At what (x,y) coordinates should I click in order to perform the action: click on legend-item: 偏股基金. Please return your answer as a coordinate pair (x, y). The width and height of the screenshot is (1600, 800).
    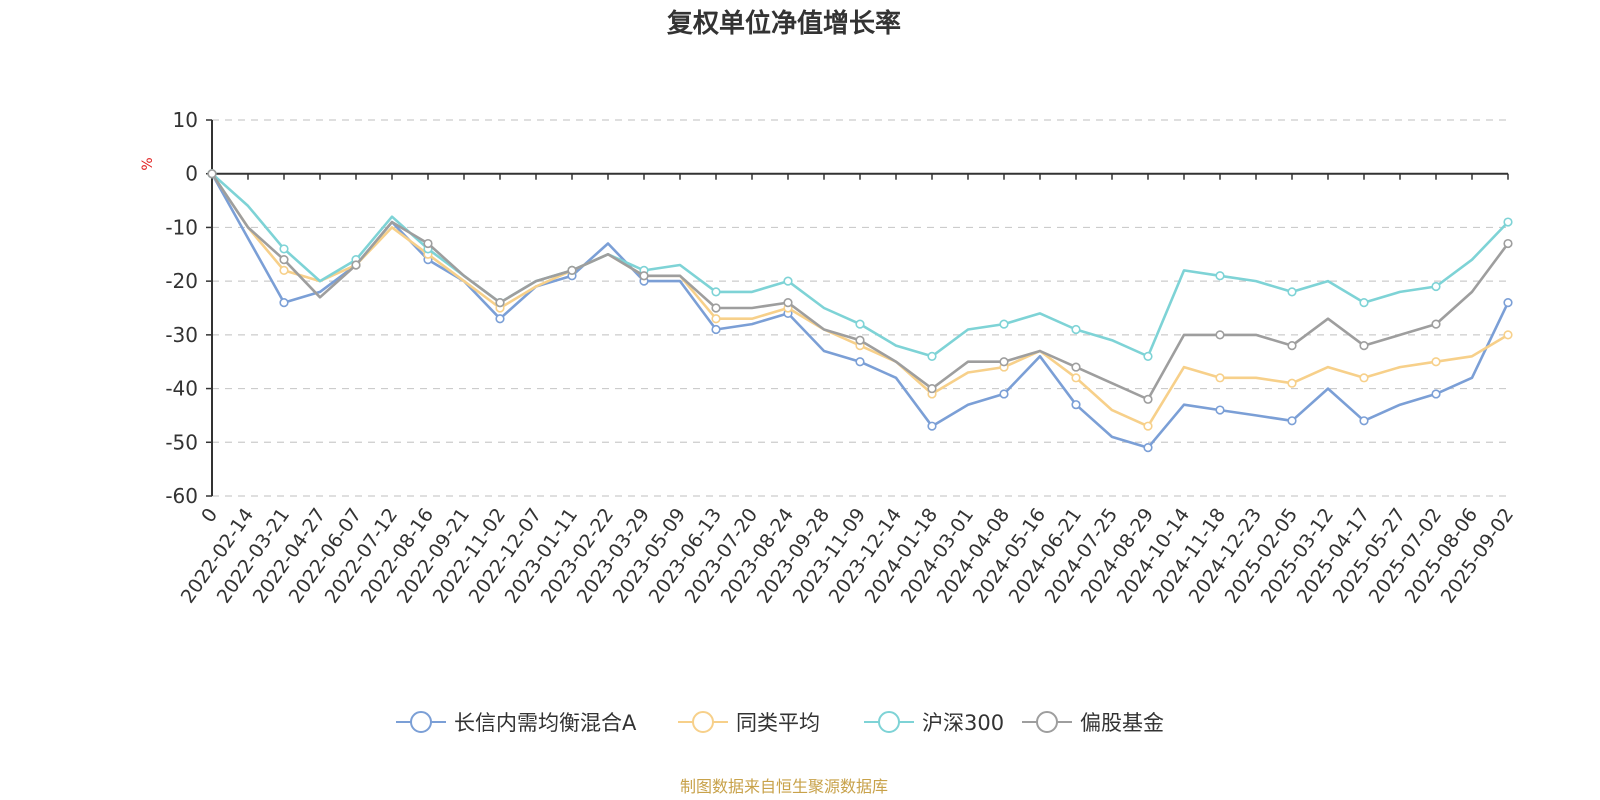
    Looking at the image, I should click on (1093, 723).